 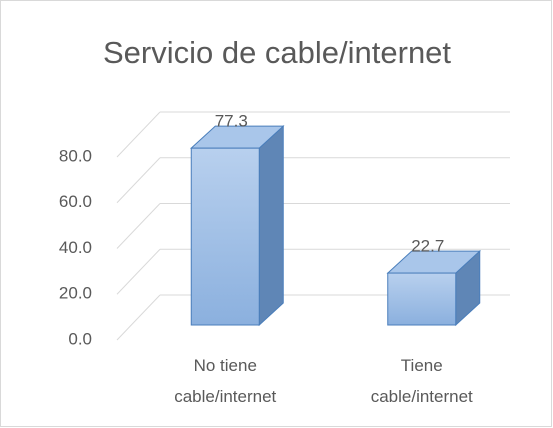 I want to click on x-tick-label: Tiene cable/internet, so click(x=421, y=381).